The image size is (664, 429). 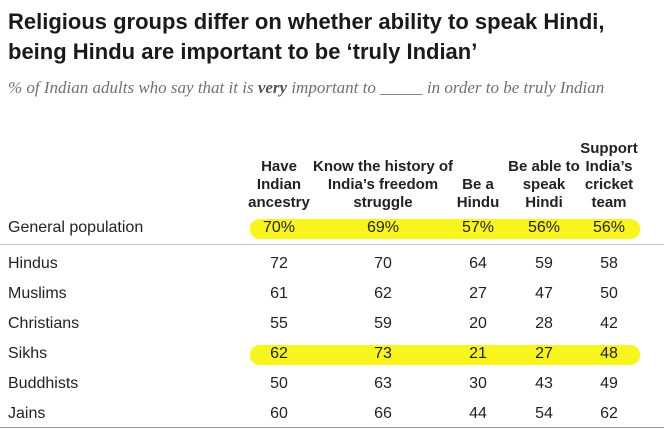 What do you see at coordinates (272, 87) in the screenshot?
I see `subtitle-emphasis: very` at bounding box center [272, 87].